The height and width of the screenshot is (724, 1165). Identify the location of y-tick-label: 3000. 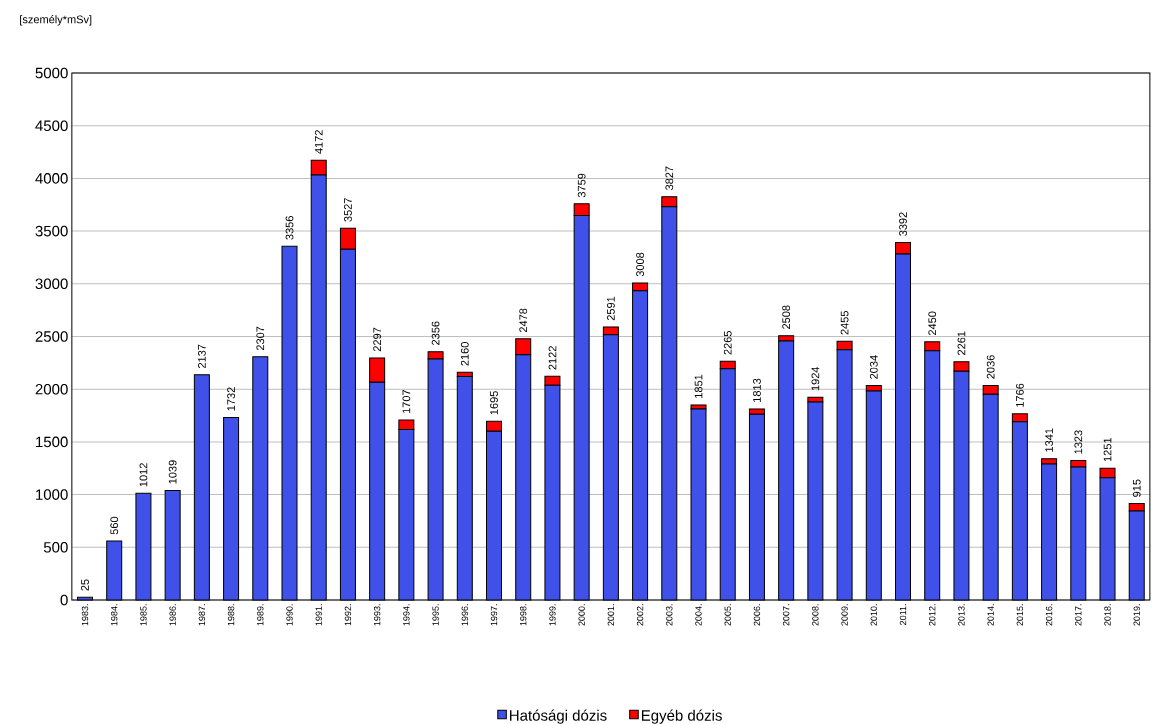
(51, 284).